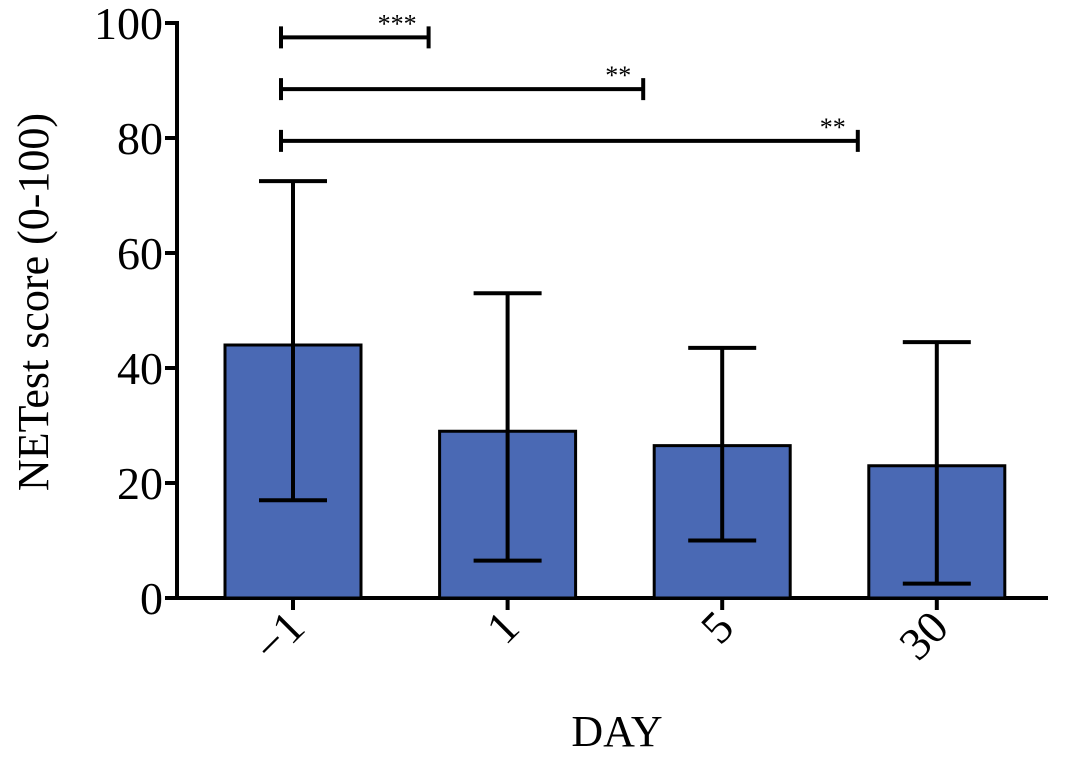  Describe the element at coordinates (923, 635) in the screenshot. I see `x-tick-label: 30` at that location.